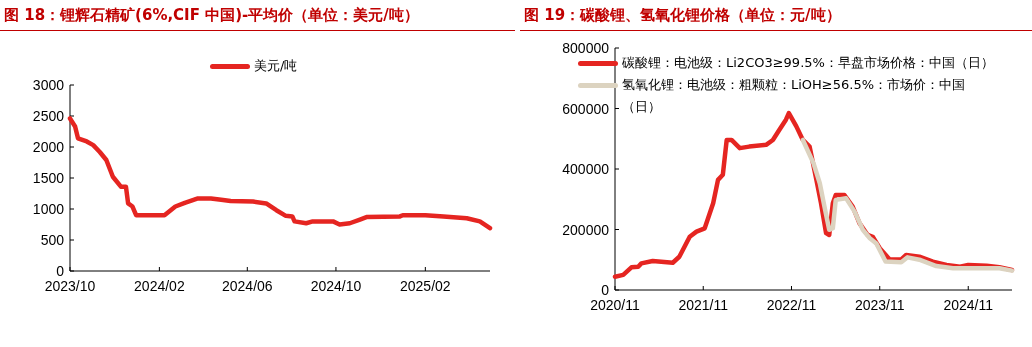 This screenshot has width=1032, height=347. What do you see at coordinates (586, 169) in the screenshot?
I see `y-tick-label: 400000` at bounding box center [586, 169].